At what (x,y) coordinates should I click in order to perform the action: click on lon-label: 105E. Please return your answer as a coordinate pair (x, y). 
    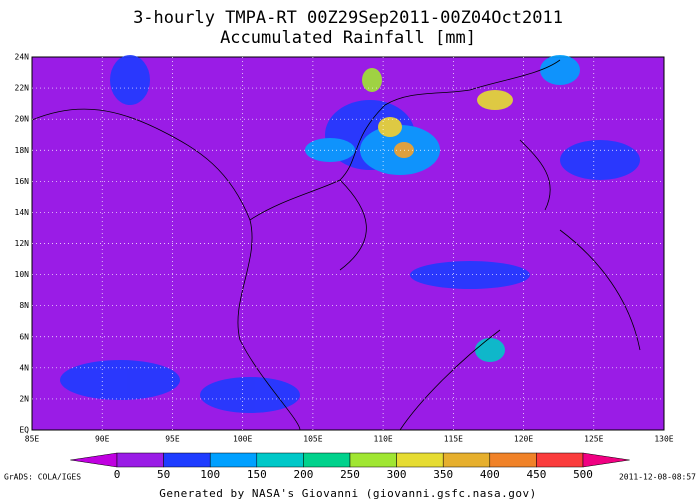
    Looking at the image, I should click on (312, 439).